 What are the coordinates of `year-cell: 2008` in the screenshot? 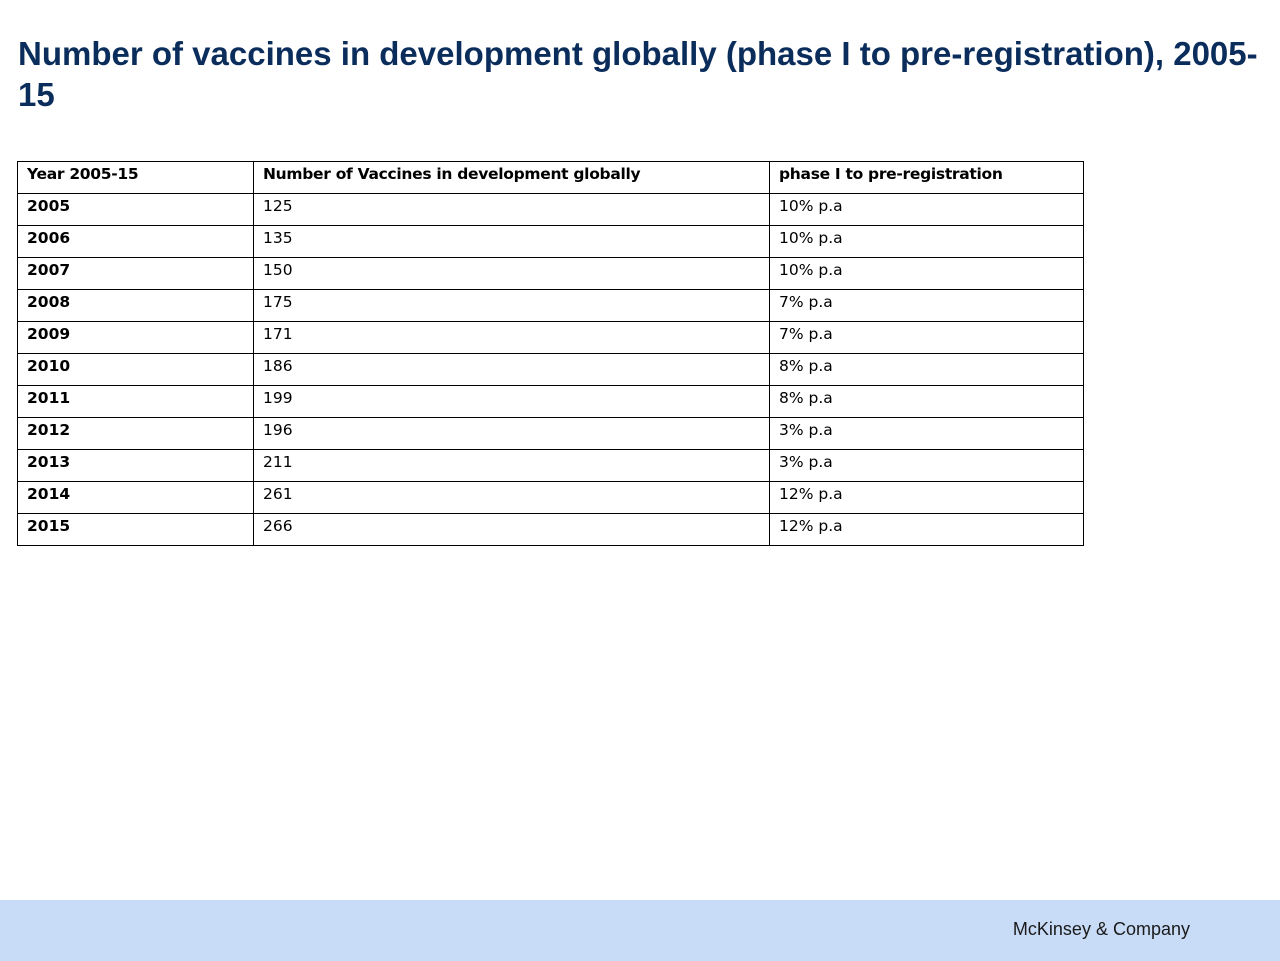 It's located at (135, 305).